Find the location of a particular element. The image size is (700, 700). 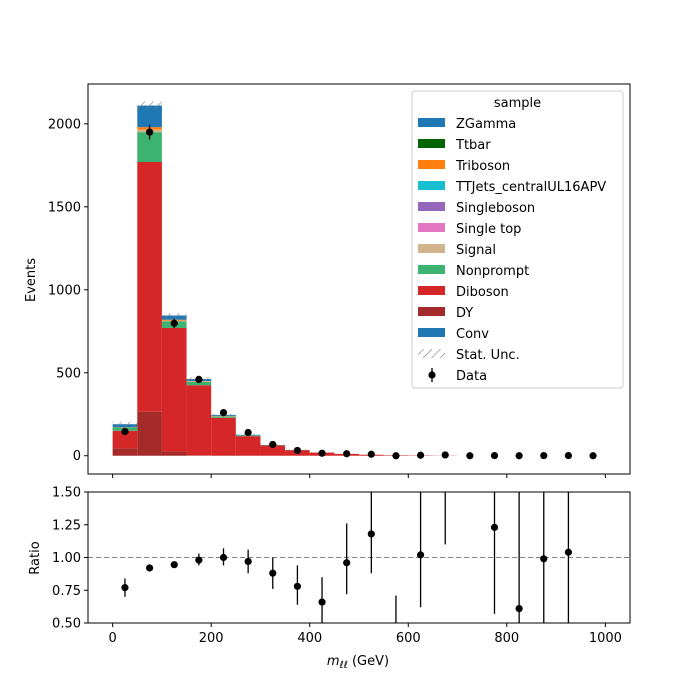

ratio-xtick-label-5: 1000 is located at coordinates (605, 638).